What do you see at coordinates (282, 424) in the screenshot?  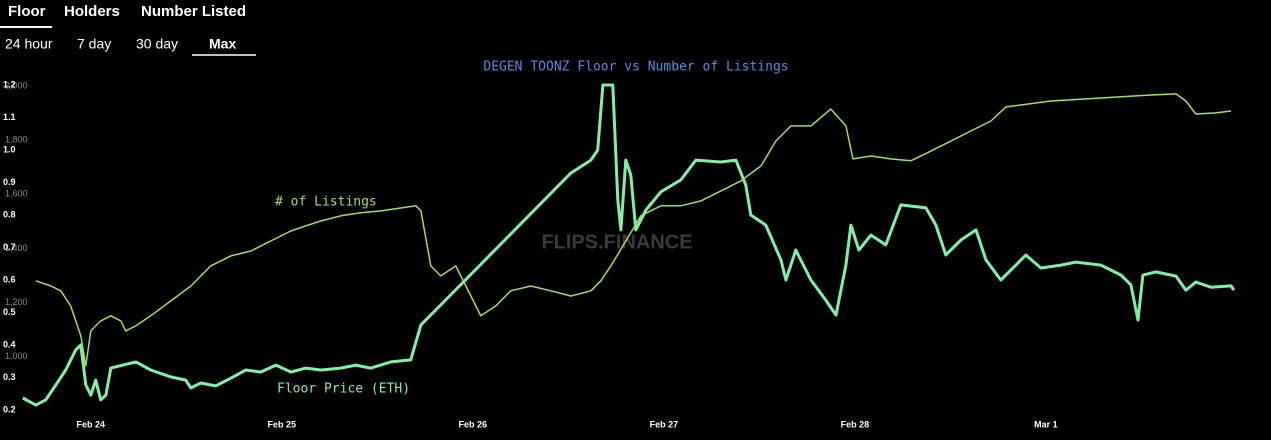 I see `x-tick-label: Feb 25` at bounding box center [282, 424].